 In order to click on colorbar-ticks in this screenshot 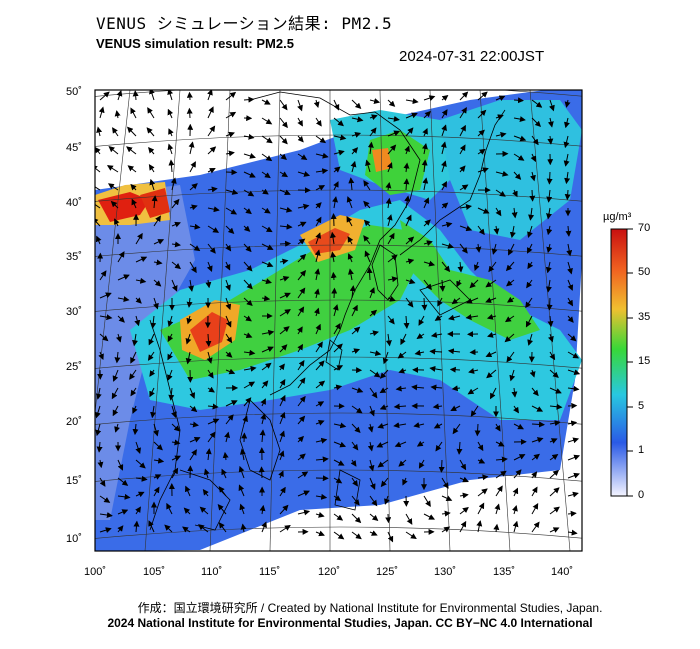, I will do `click(630, 362)`.